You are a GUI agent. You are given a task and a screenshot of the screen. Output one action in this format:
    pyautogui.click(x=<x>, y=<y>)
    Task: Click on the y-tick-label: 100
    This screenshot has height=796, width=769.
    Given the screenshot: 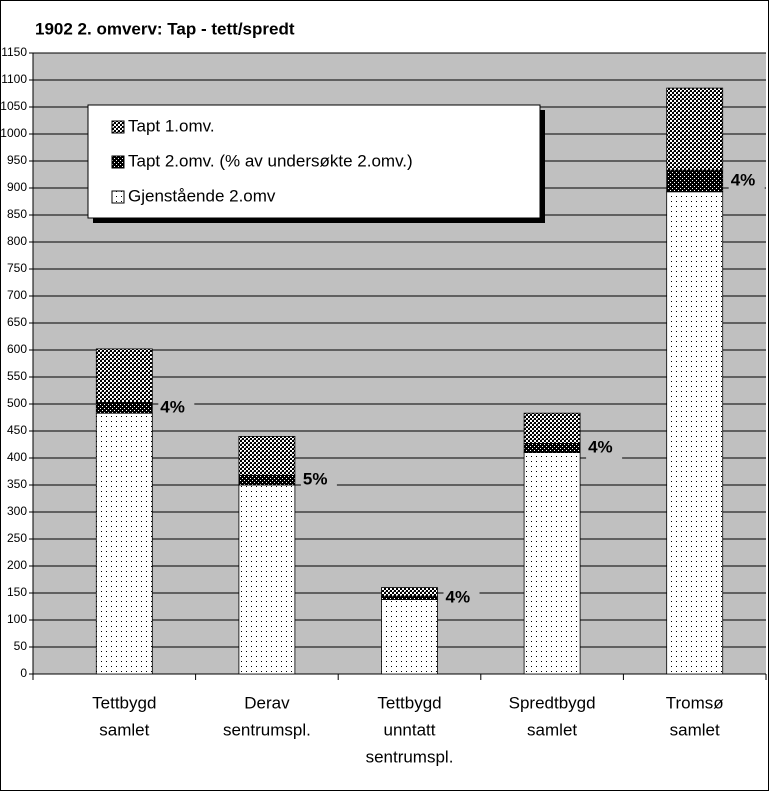 What is the action you would take?
    pyautogui.click(x=17, y=619)
    